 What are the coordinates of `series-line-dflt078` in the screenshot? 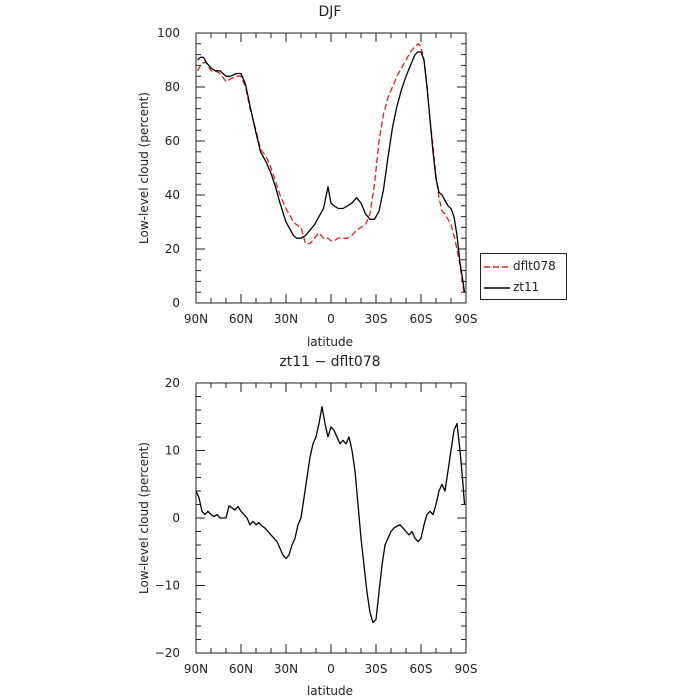 It's located at (331, 169).